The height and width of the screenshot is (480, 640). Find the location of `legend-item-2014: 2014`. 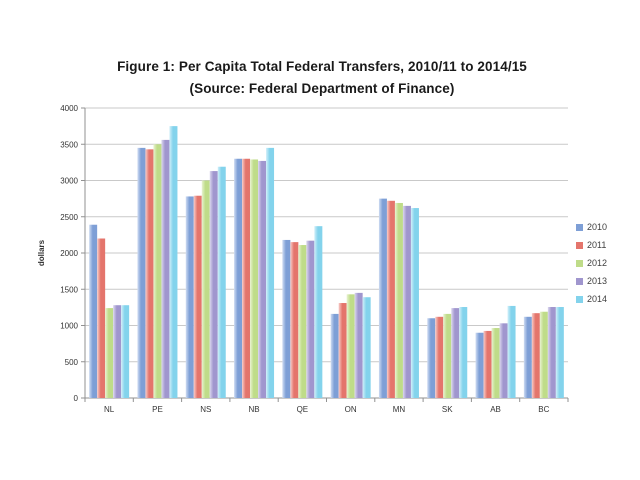

legend-item-2014: 2014 is located at coordinates (591, 299).